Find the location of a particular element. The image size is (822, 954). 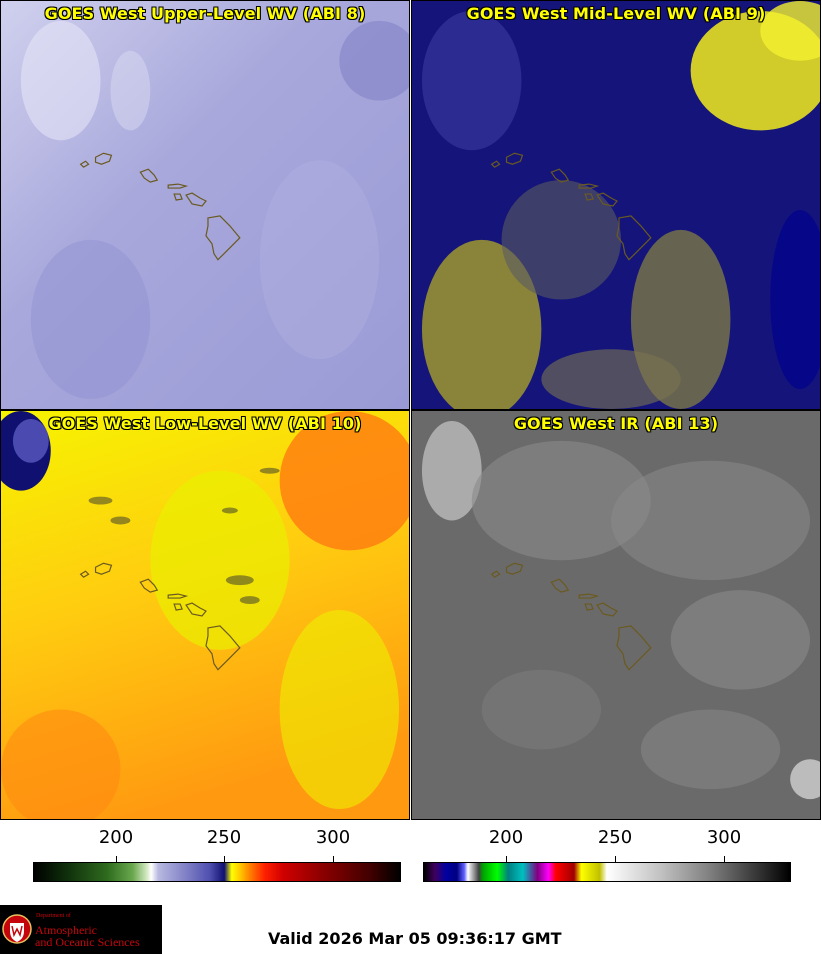

panel-title: GOES West Low-Level WV (ABI 10) is located at coordinates (205, 423).